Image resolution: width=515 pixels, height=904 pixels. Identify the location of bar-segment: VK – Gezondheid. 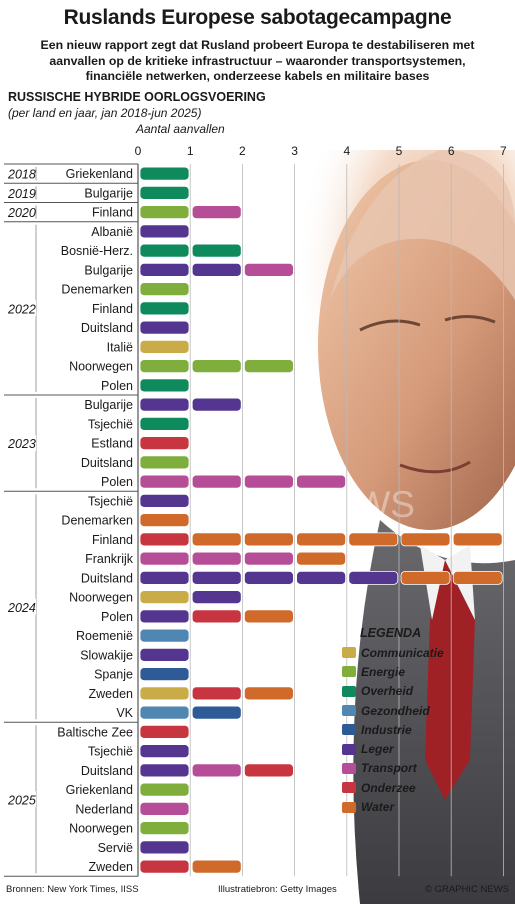
(164, 712).